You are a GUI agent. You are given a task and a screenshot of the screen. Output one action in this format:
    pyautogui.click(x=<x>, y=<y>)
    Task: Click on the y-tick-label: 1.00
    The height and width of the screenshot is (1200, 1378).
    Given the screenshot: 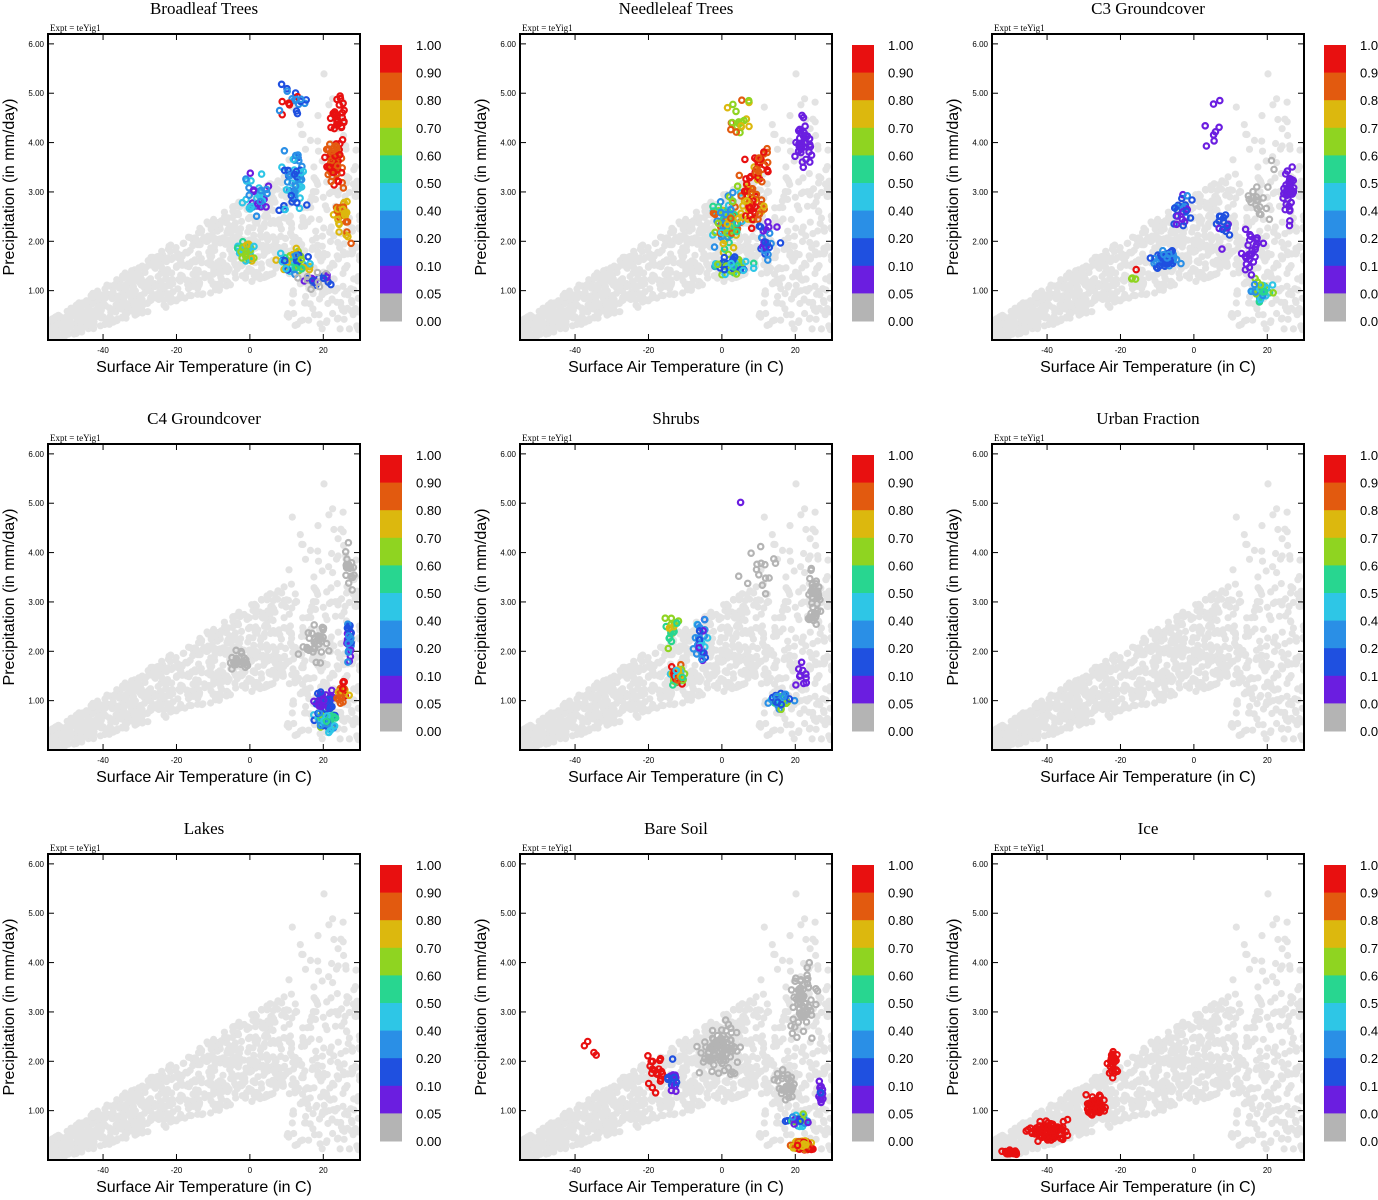 What is the action you would take?
    pyautogui.click(x=980, y=291)
    